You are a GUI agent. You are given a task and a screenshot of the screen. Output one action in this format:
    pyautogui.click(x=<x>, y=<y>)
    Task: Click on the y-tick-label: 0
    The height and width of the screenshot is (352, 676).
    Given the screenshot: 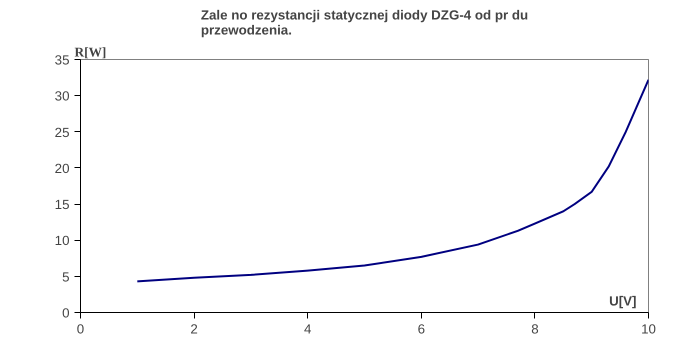 What is the action you would take?
    pyautogui.click(x=66, y=313)
    